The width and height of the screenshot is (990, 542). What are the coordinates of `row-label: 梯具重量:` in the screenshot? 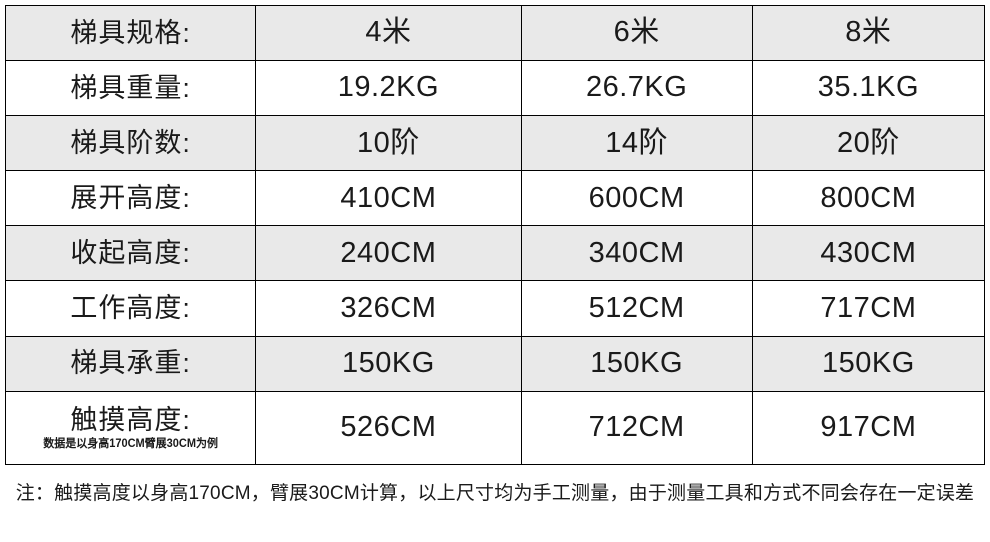 It's located at (130, 87).